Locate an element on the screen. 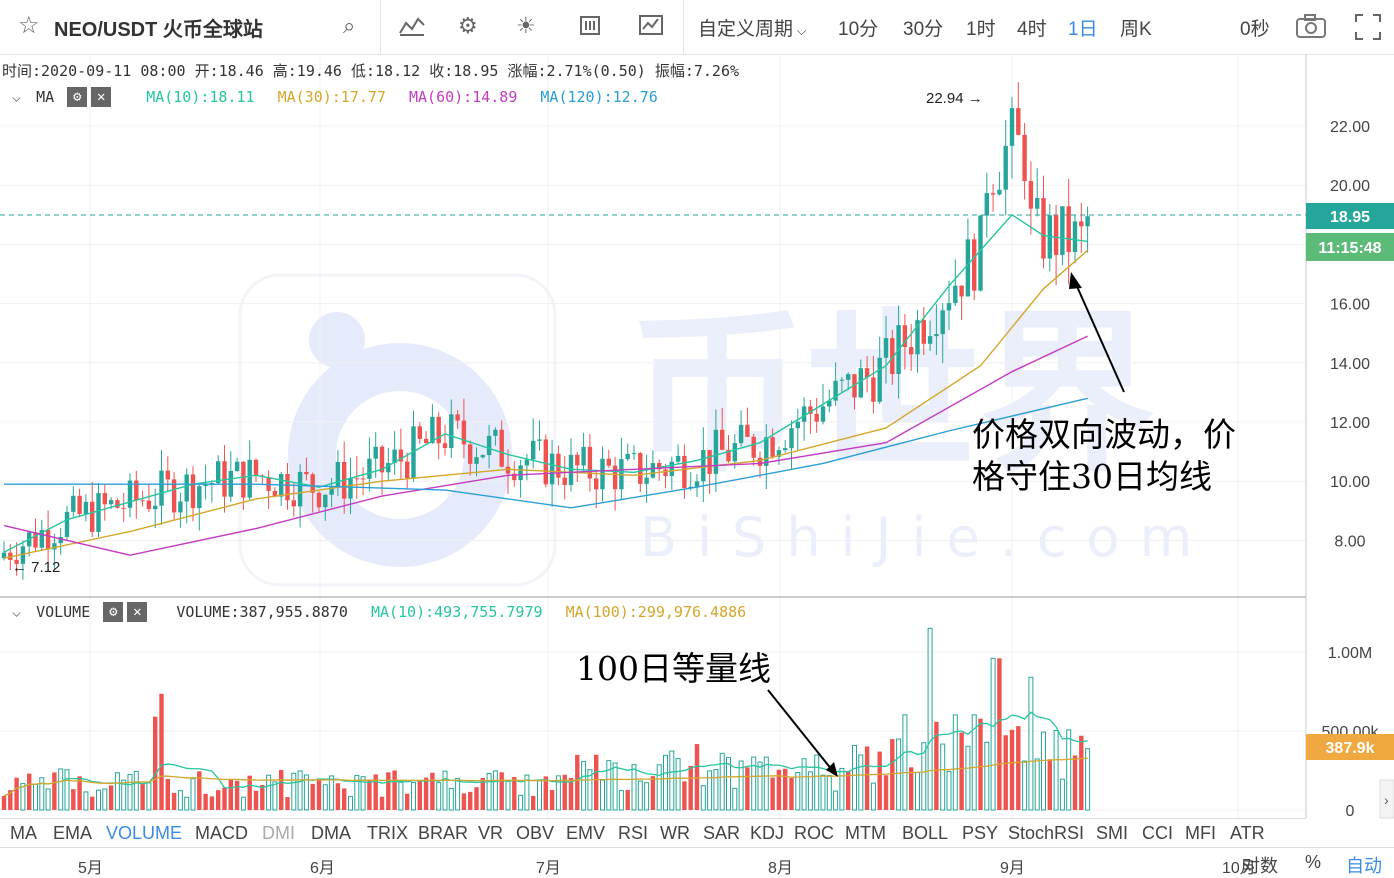 This screenshot has height=878, width=1394. indicator-tab-vr: VR is located at coordinates (491, 833).